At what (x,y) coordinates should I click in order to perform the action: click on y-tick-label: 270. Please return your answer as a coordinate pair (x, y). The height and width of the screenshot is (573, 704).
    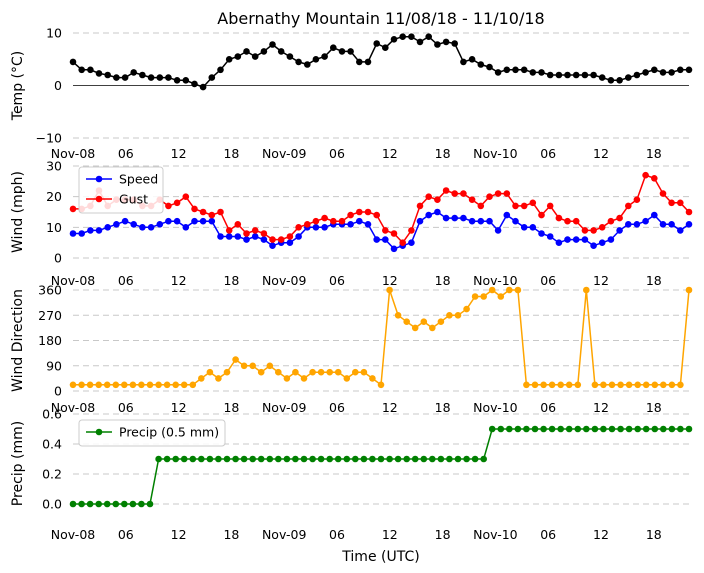
    Looking at the image, I should click on (50, 315).